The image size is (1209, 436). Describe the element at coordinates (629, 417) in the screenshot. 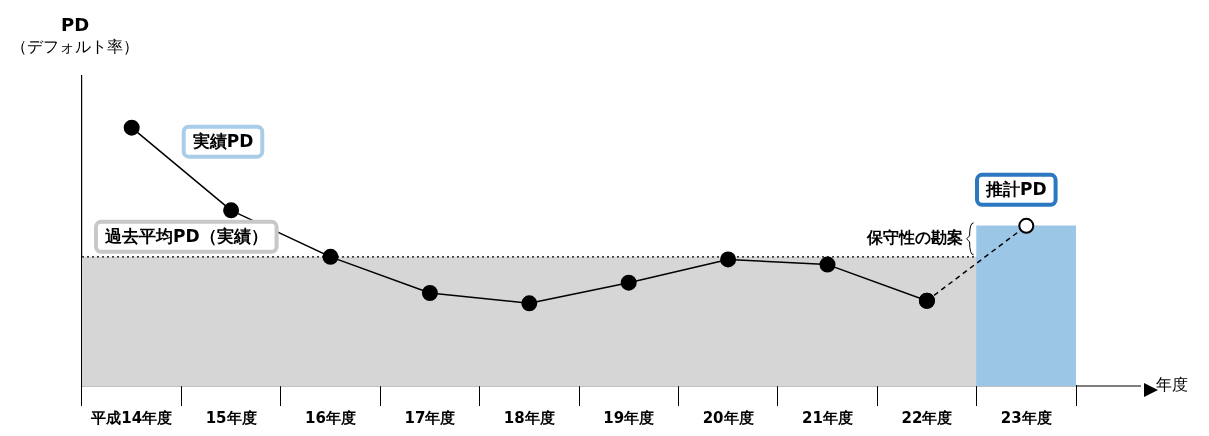

I see `x-tick-label: 19年度` at that location.